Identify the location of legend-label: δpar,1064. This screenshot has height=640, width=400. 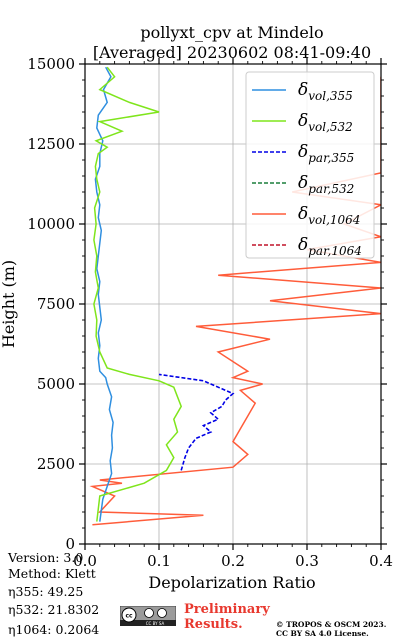
(330, 246).